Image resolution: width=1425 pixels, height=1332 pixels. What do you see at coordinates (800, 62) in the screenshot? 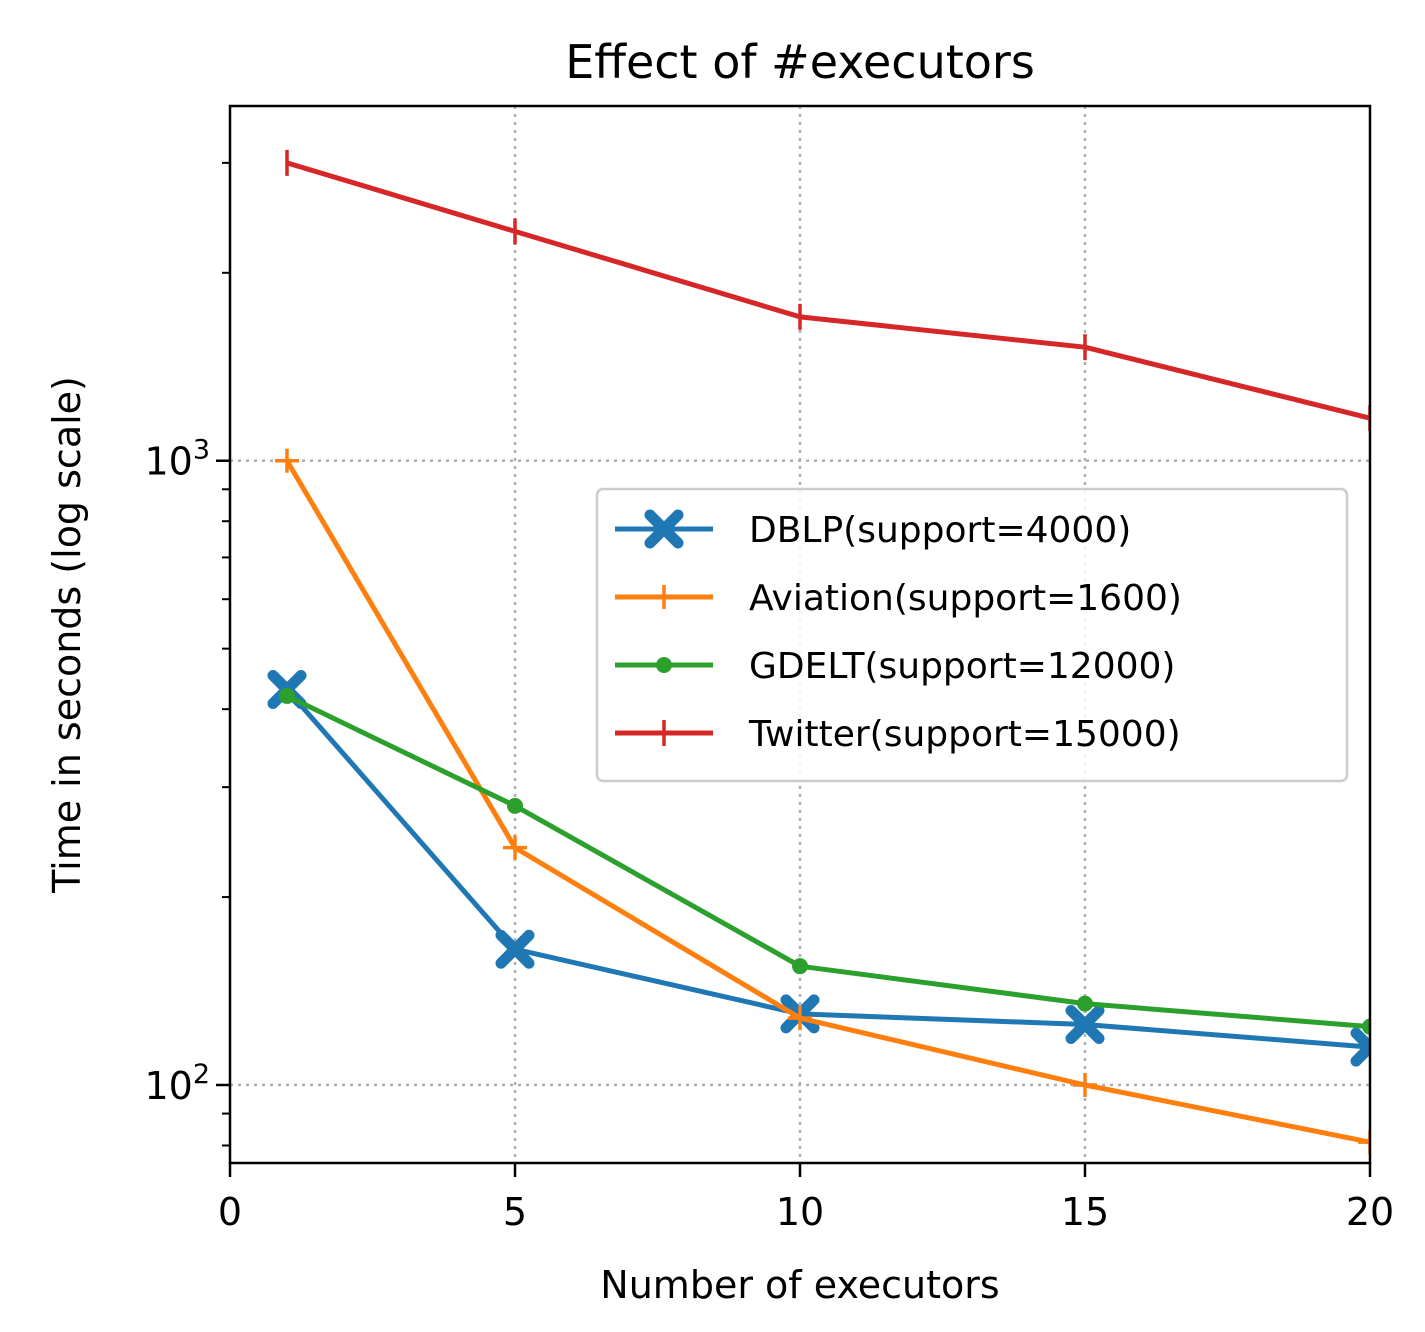
I see `chart-title: Effect of #executors` at bounding box center [800, 62].